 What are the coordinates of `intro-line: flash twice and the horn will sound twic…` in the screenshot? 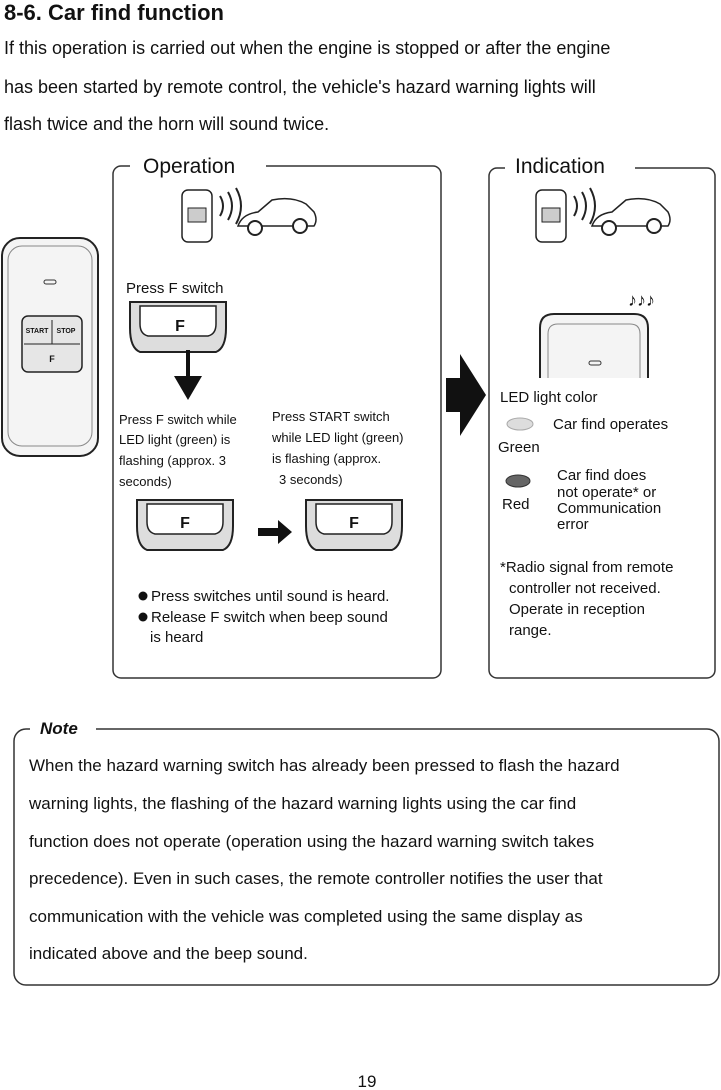 It's located at (166, 124).